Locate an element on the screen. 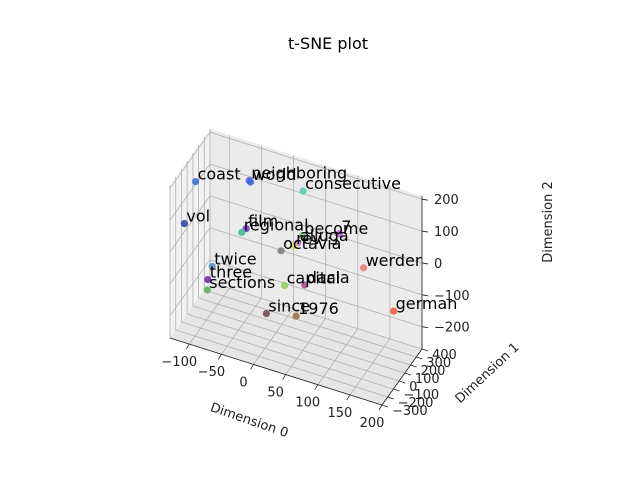 The image size is (640, 480). point-label: film is located at coordinates (263, 221).